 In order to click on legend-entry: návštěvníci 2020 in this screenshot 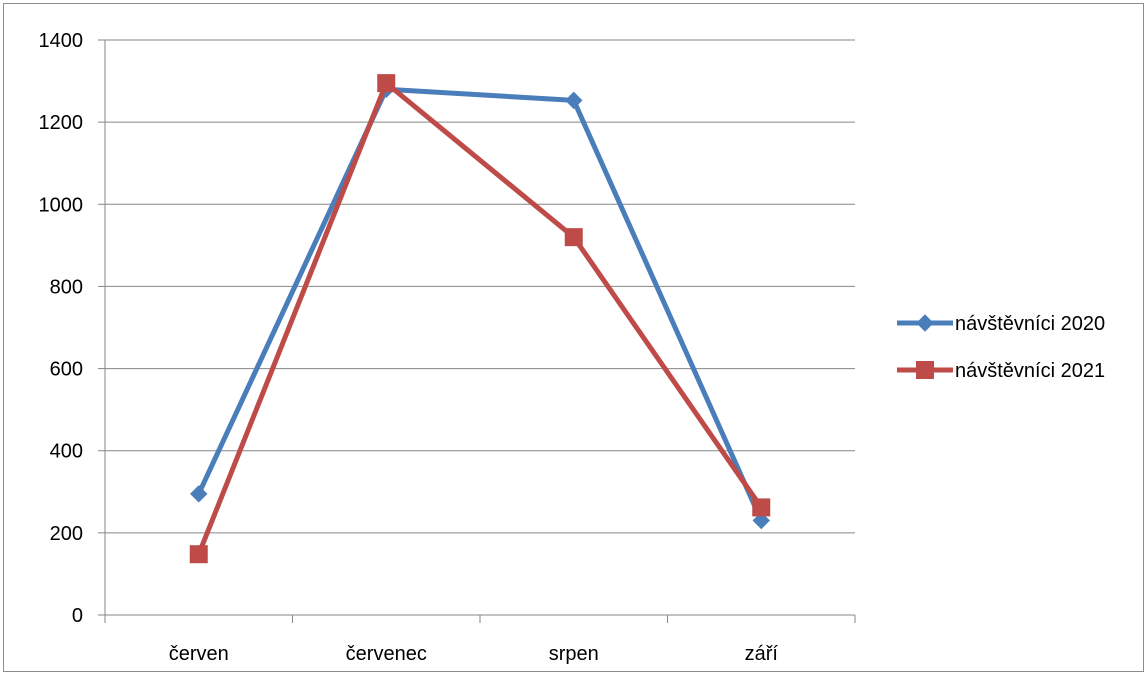, I will do `click(1001, 324)`.